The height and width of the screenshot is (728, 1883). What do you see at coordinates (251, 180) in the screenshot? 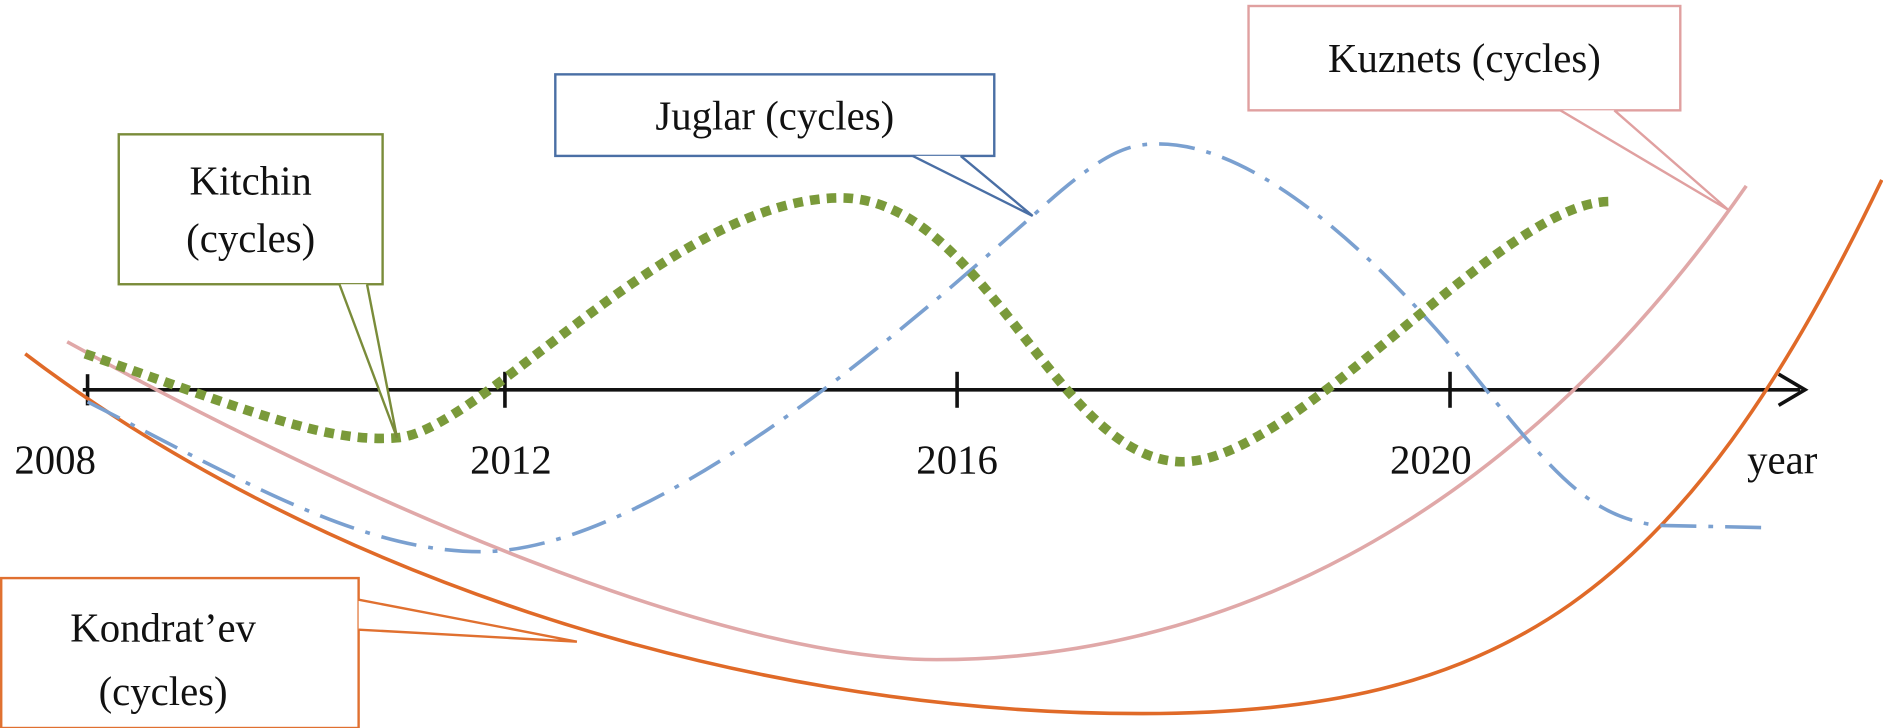
I see `callout-text: Kitchin` at bounding box center [251, 180].